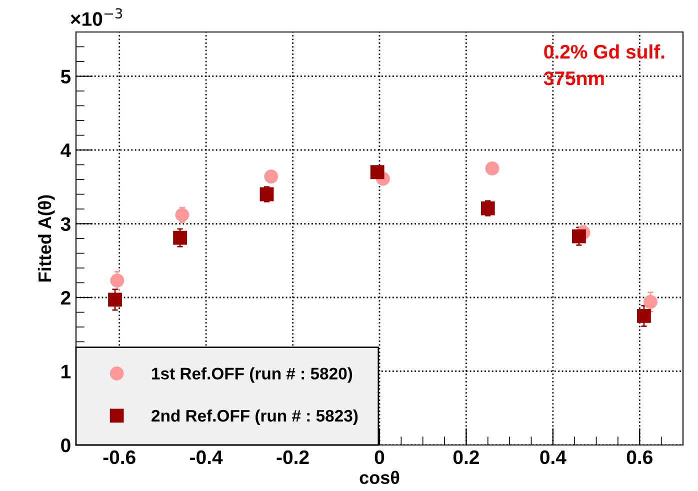  I want to click on y-axis-title: Fitted A(θ), so click(46, 238).